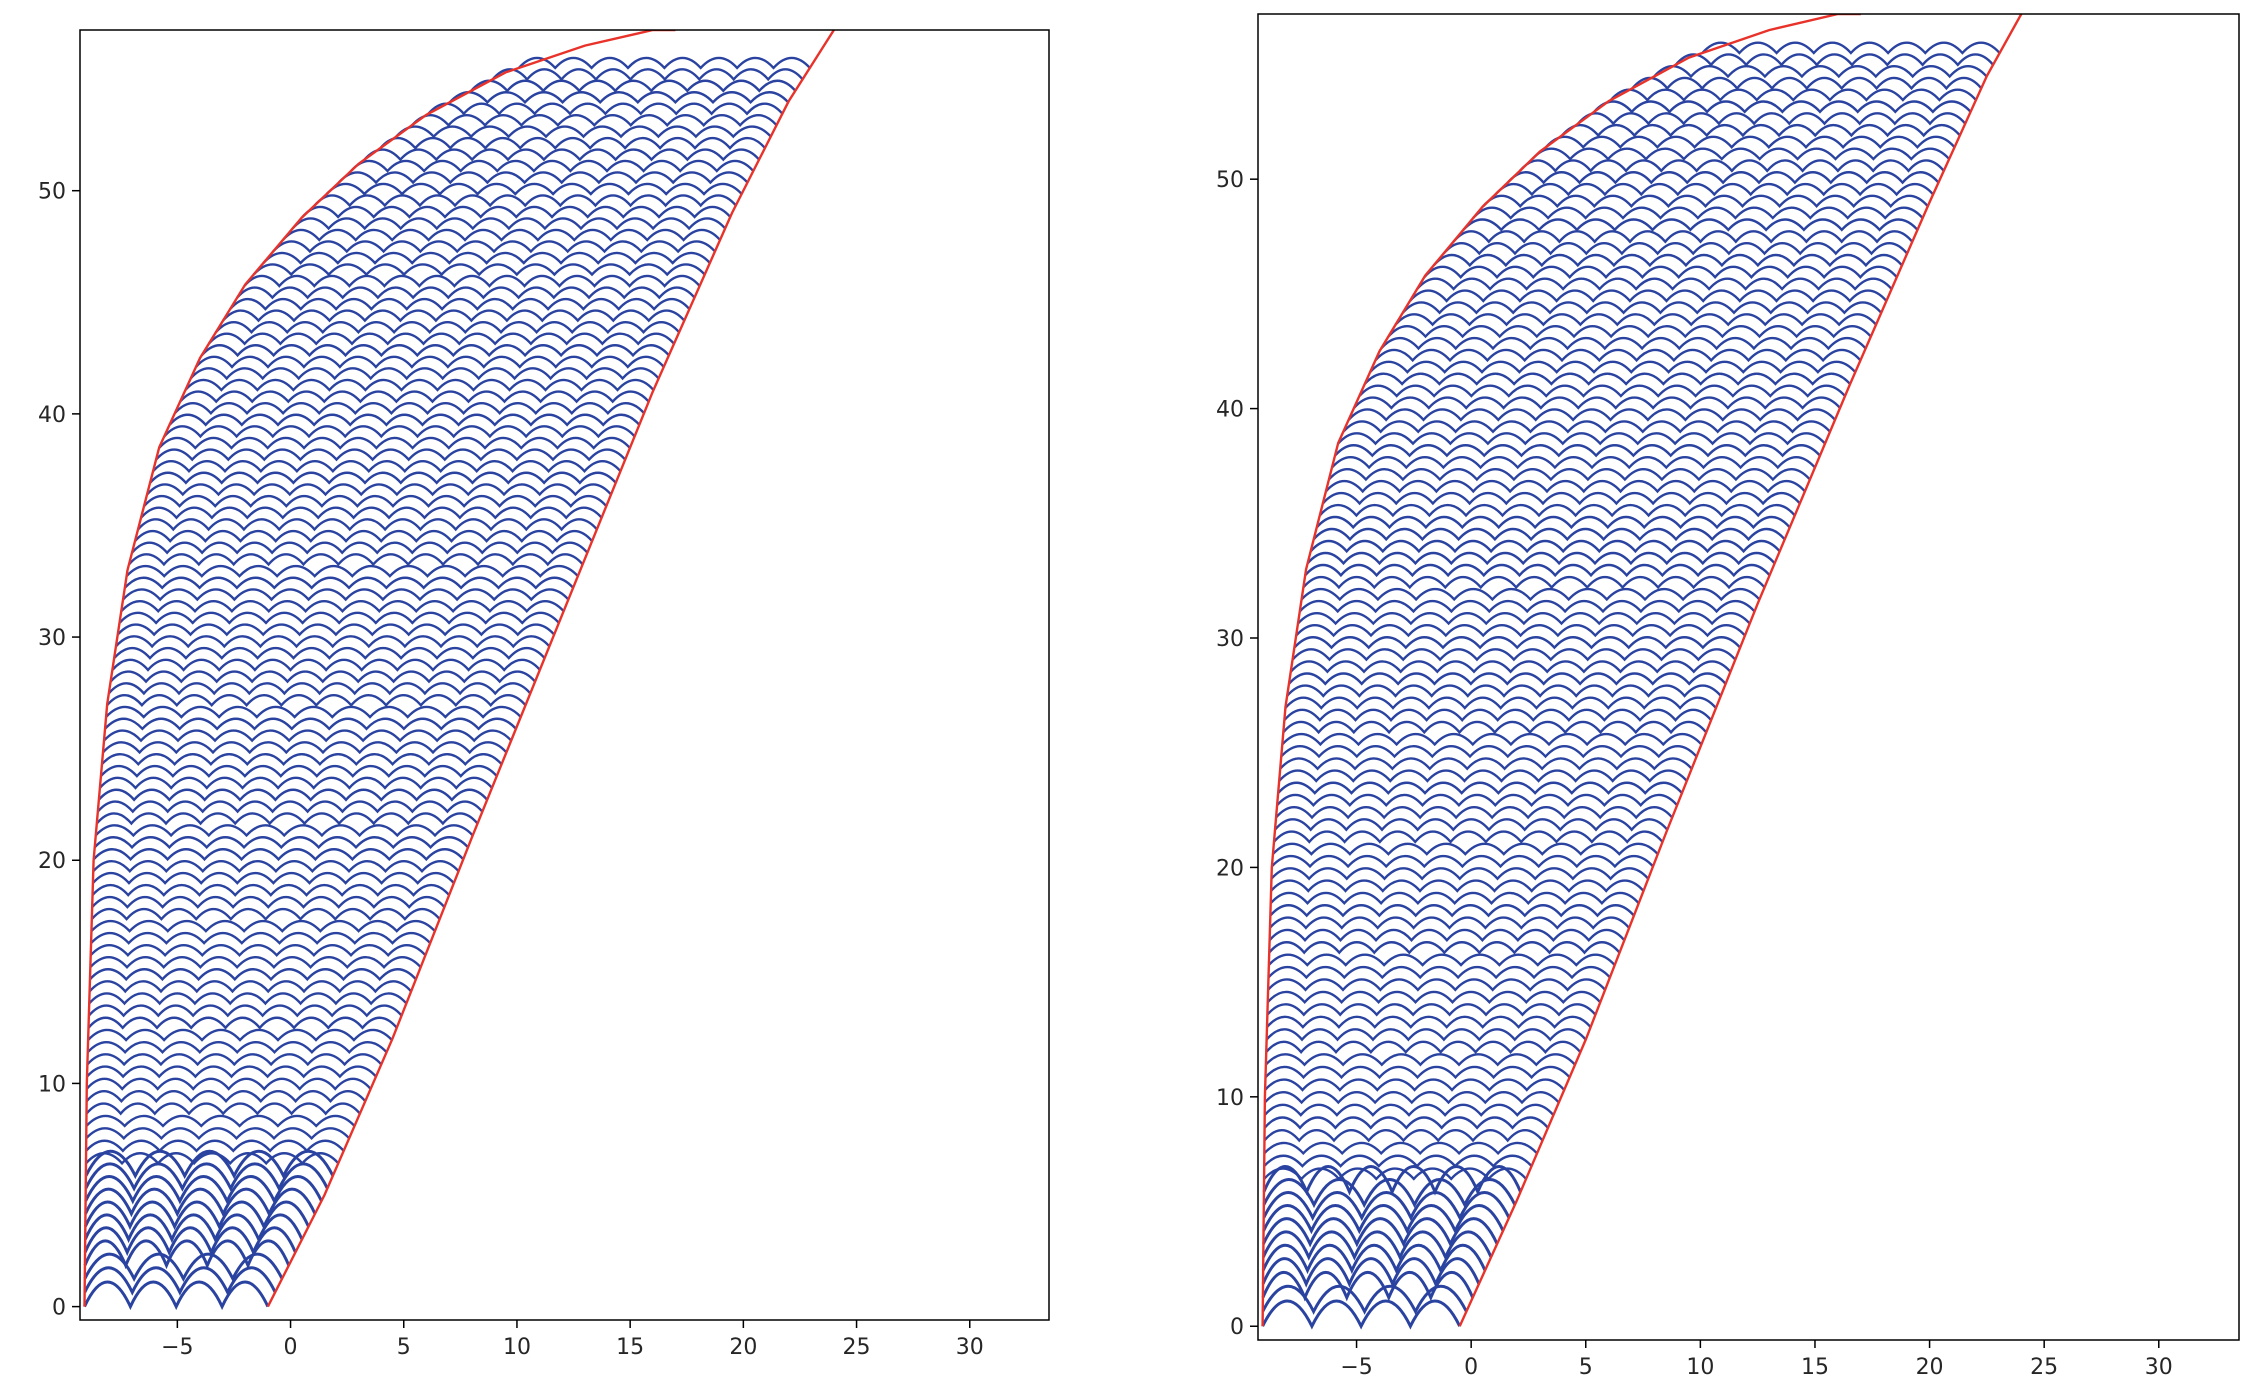 This screenshot has height=1382, width=2253. Describe the element at coordinates (1230, 410) in the screenshot. I see `y-tick-label: 40` at that location.